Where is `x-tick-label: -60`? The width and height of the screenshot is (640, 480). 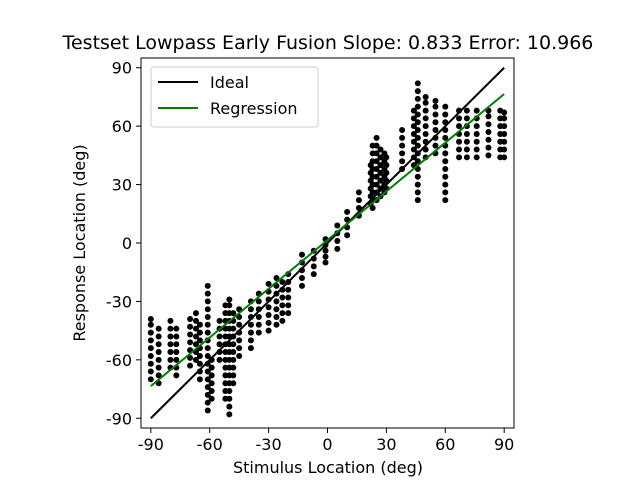 x-tick-label: -60 is located at coordinates (210, 444).